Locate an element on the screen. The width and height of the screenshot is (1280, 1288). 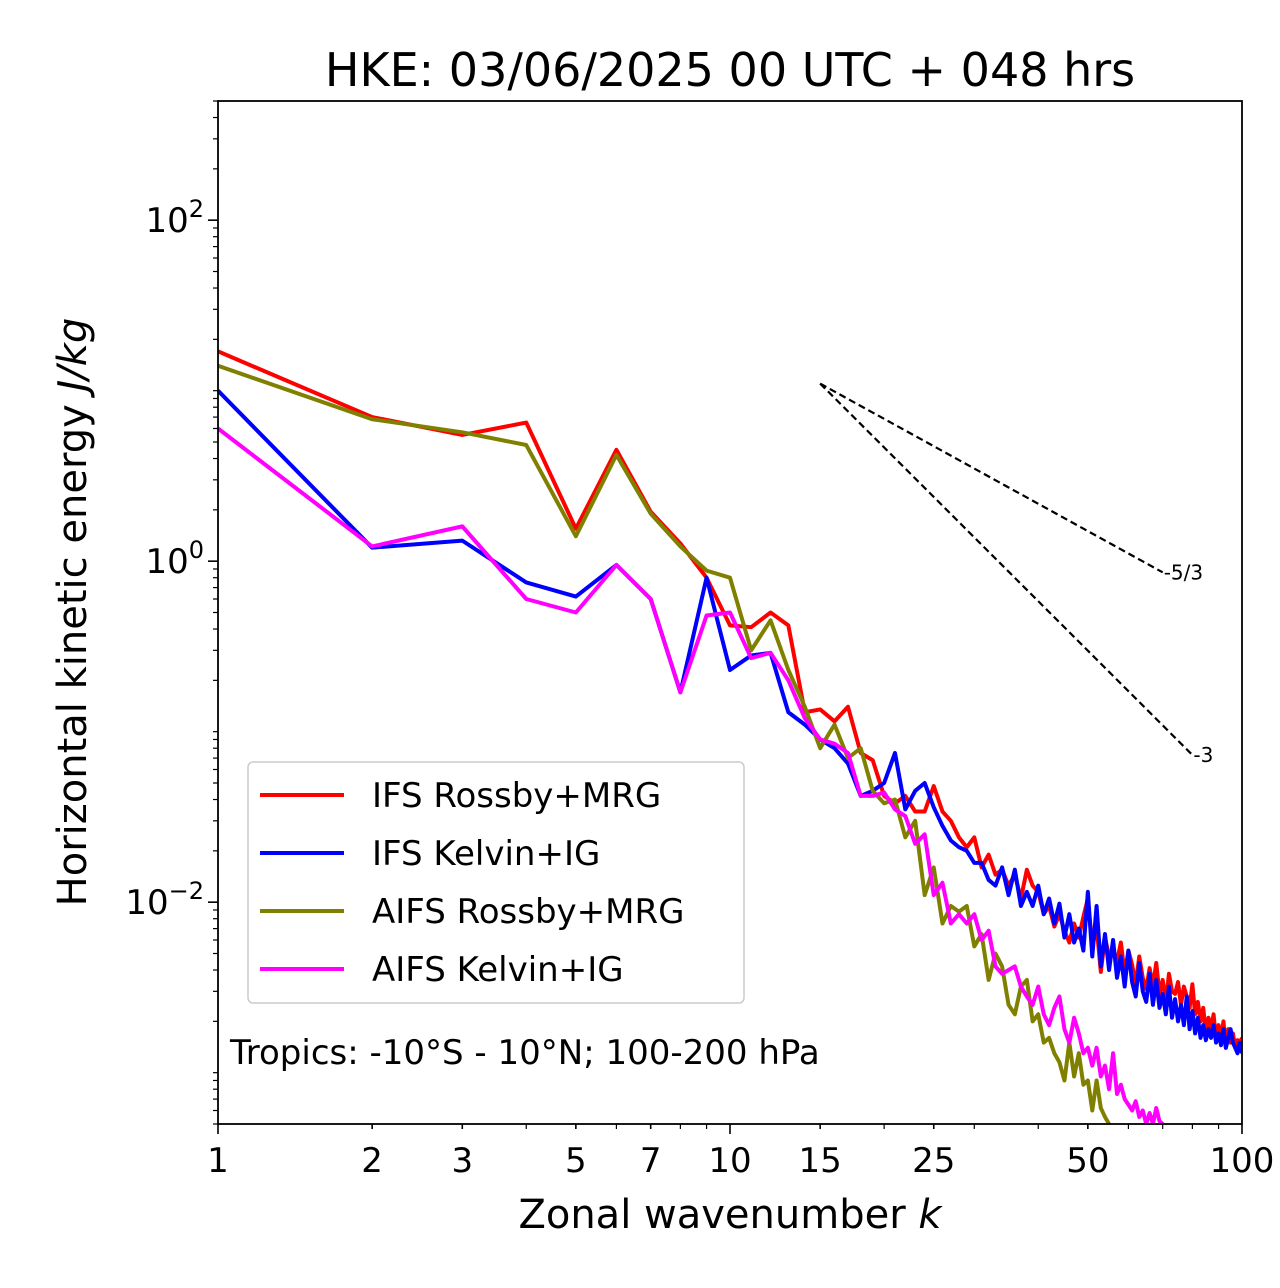
y-axis-label-unit: J/kg is located at coordinates (73, 358).